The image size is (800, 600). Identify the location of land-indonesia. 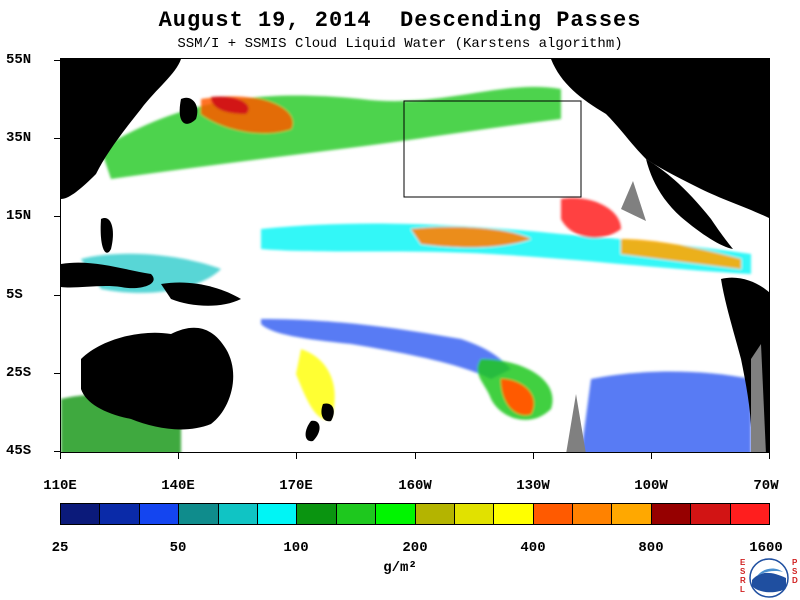
(107, 275).